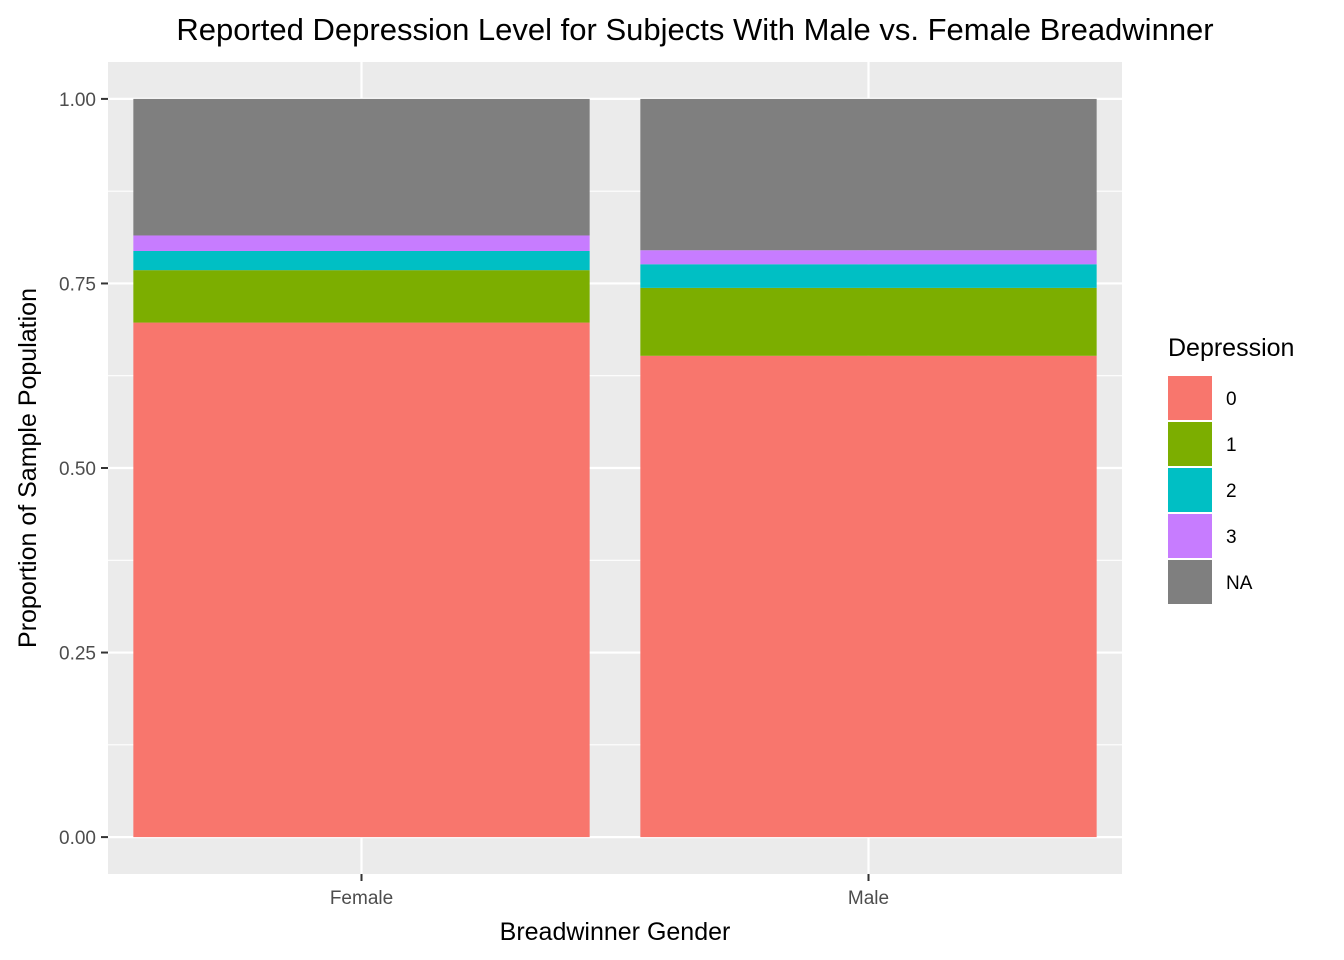 Image resolution: width=1344 pixels, height=960 pixels. What do you see at coordinates (868, 898) in the screenshot?
I see `x-tick-label: Male` at bounding box center [868, 898].